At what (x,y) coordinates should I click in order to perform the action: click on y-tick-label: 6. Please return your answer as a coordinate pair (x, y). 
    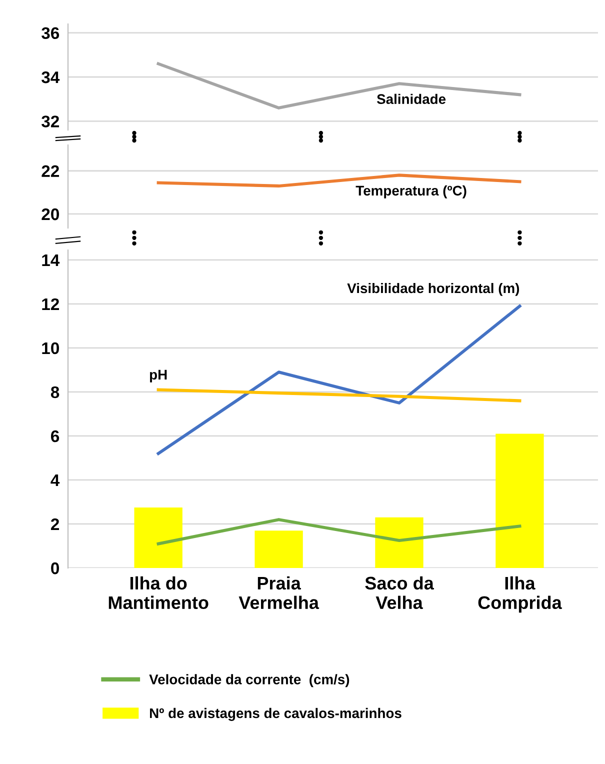
    Looking at the image, I should click on (55, 436).